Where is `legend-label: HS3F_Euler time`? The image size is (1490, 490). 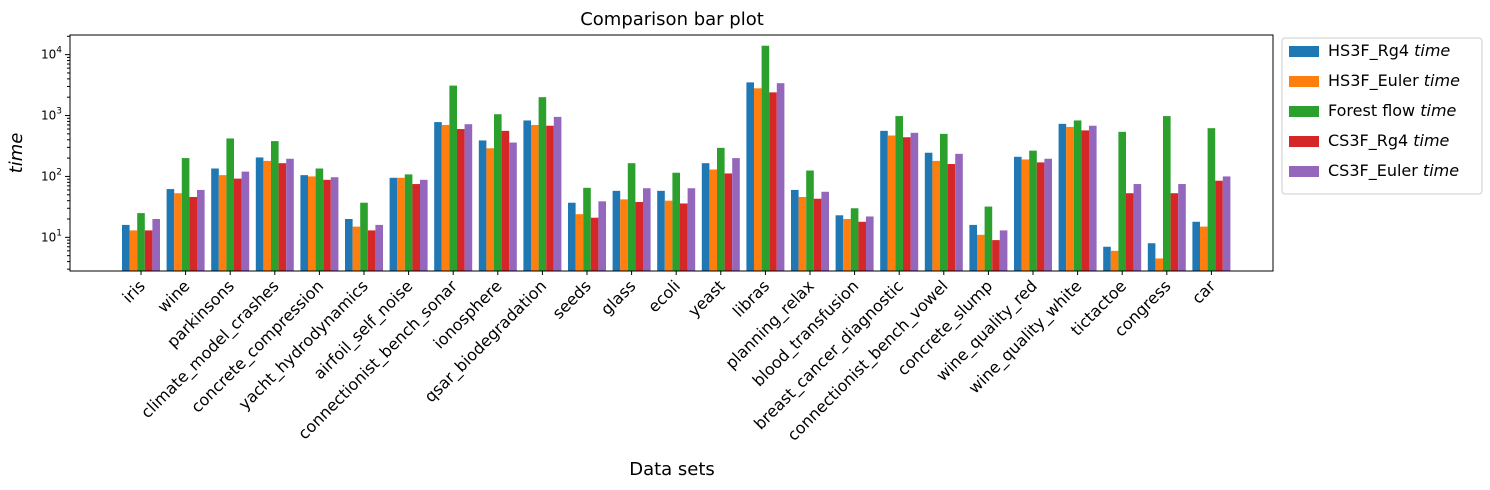 legend-label: HS3F_Euler time is located at coordinates (1394, 81).